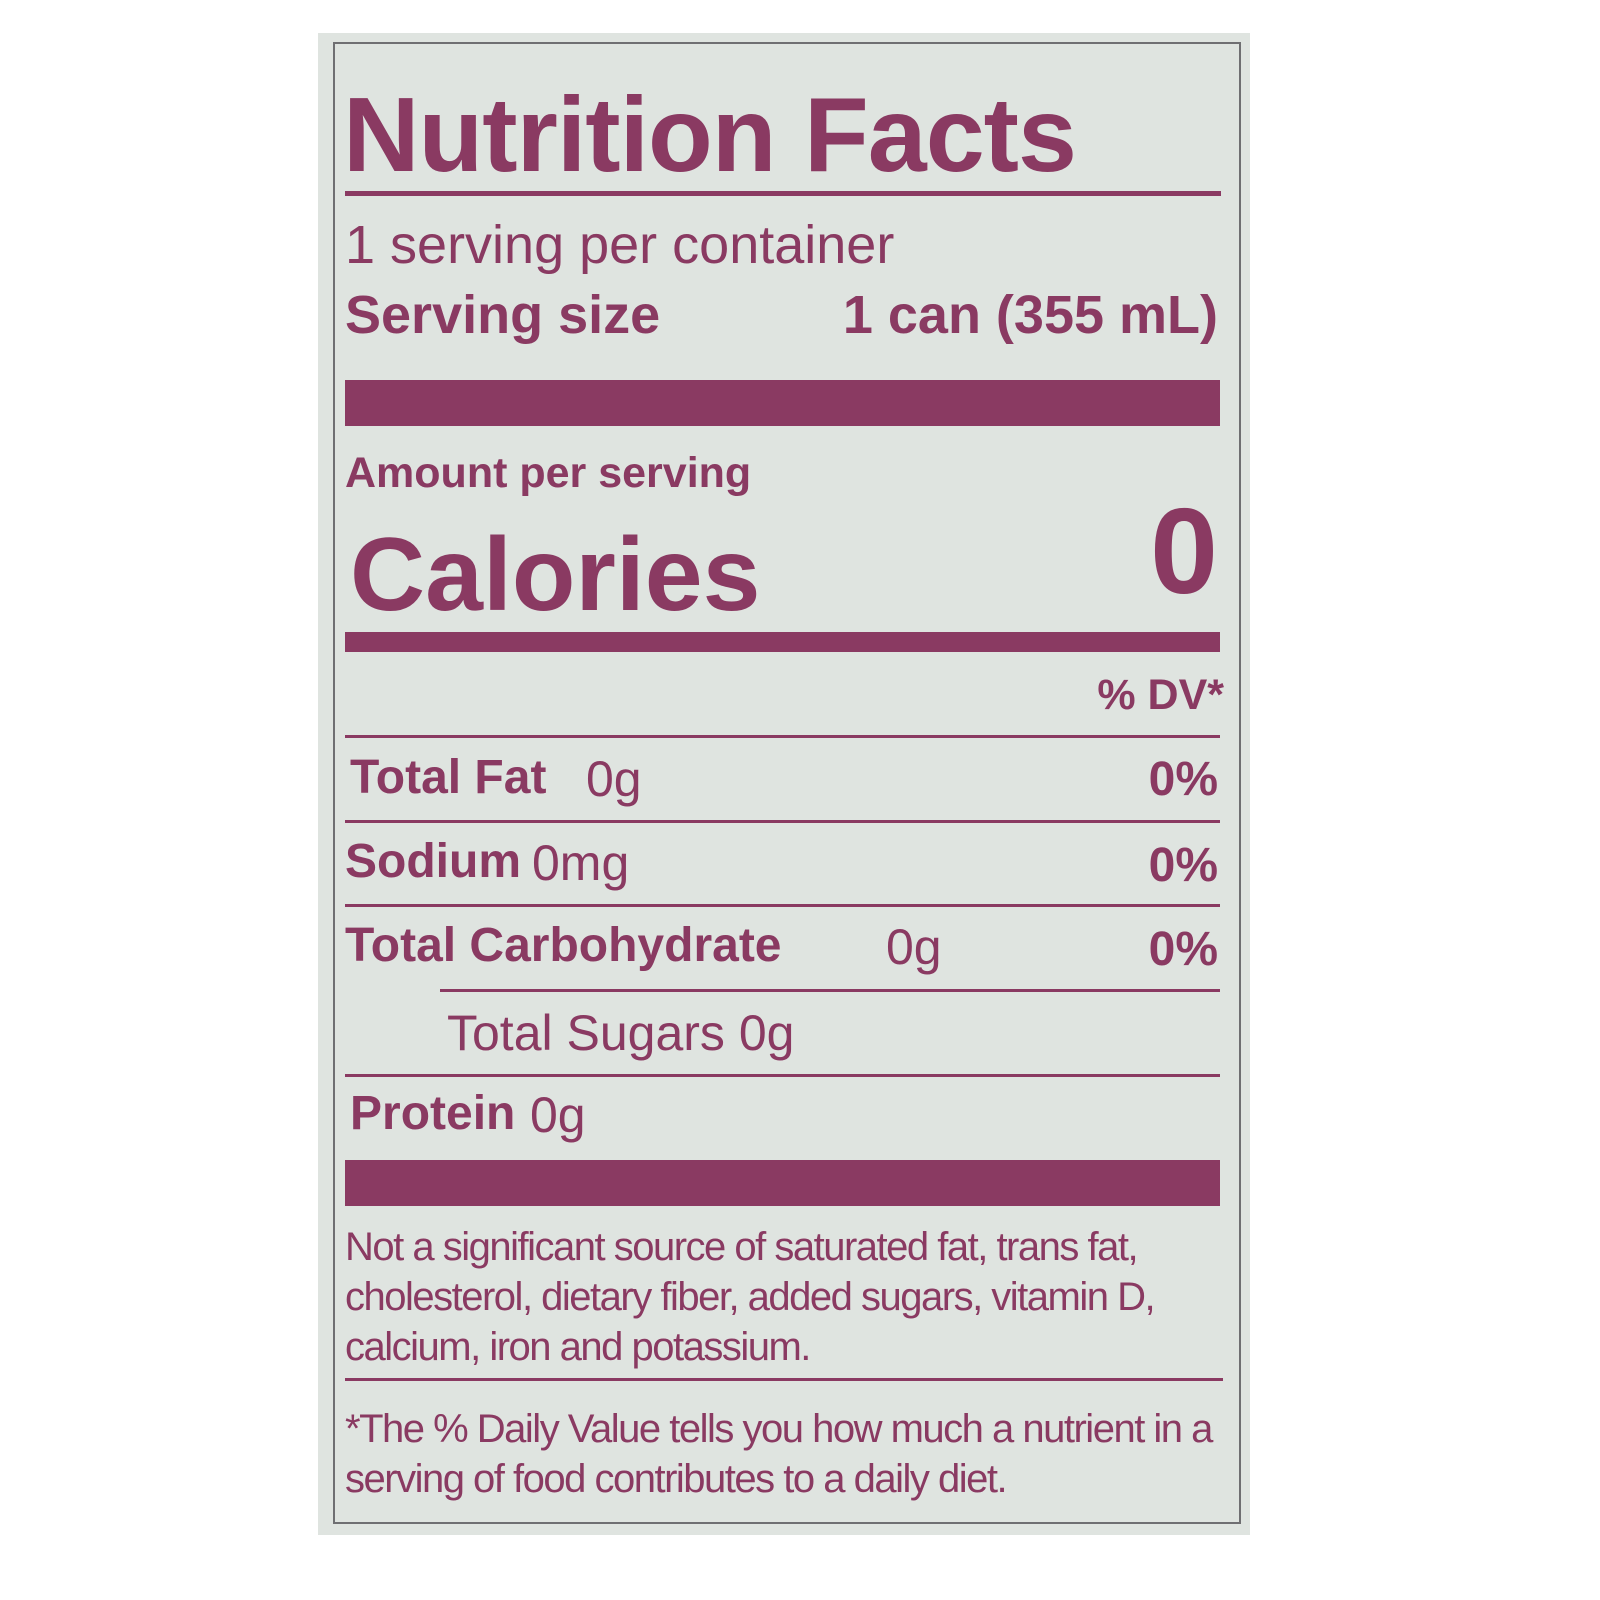  What do you see at coordinates (710, 135) in the screenshot?
I see `label-title: Nutrition Facts` at bounding box center [710, 135].